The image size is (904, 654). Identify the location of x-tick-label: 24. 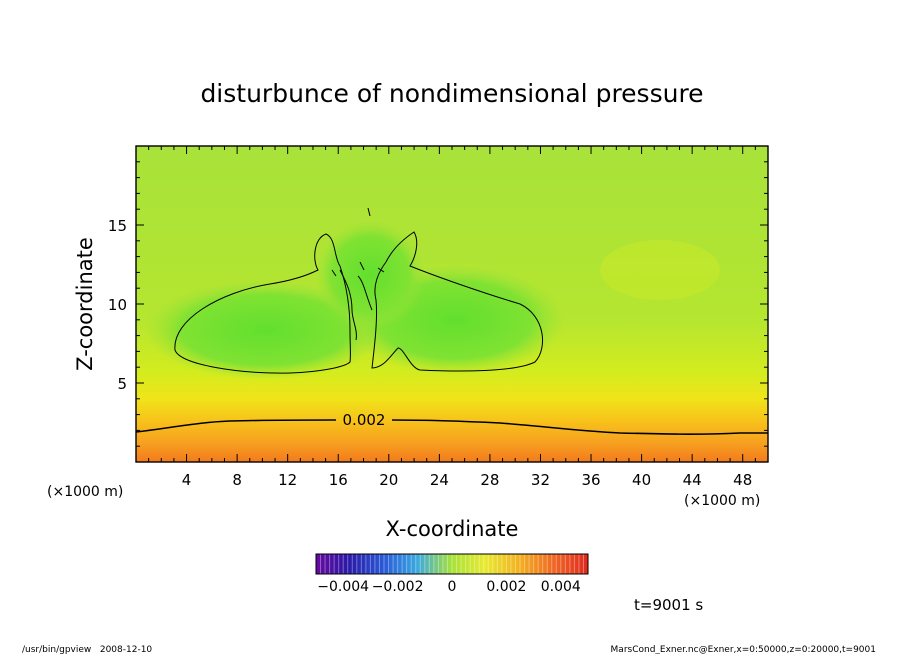
(439, 480).